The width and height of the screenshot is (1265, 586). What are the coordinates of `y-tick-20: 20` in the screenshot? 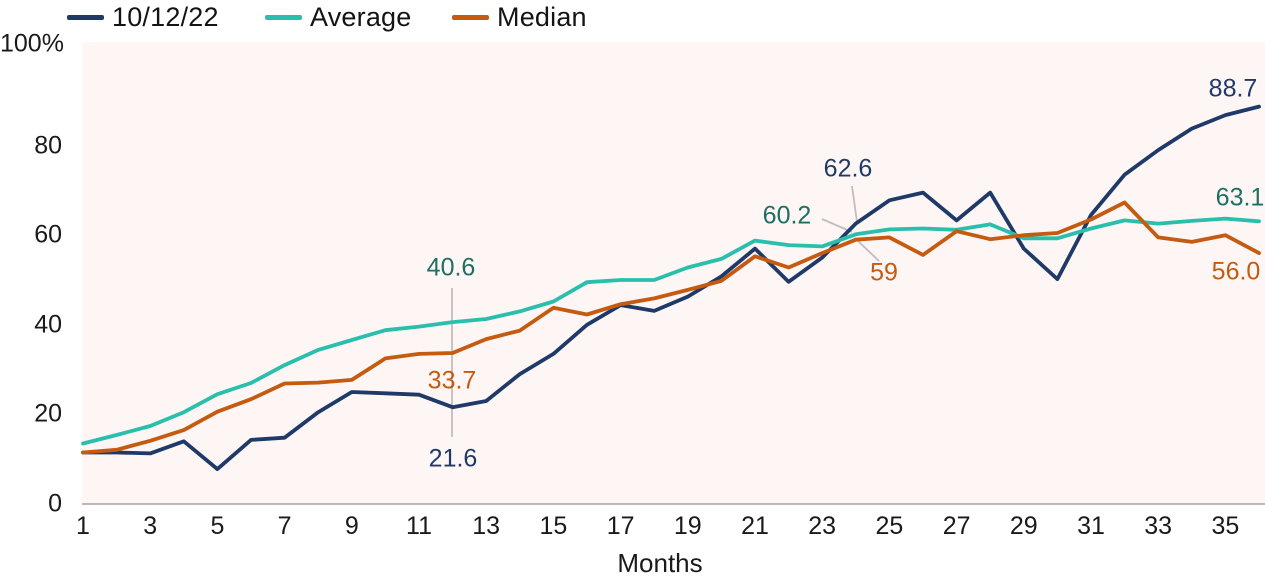 It's located at (48, 413).